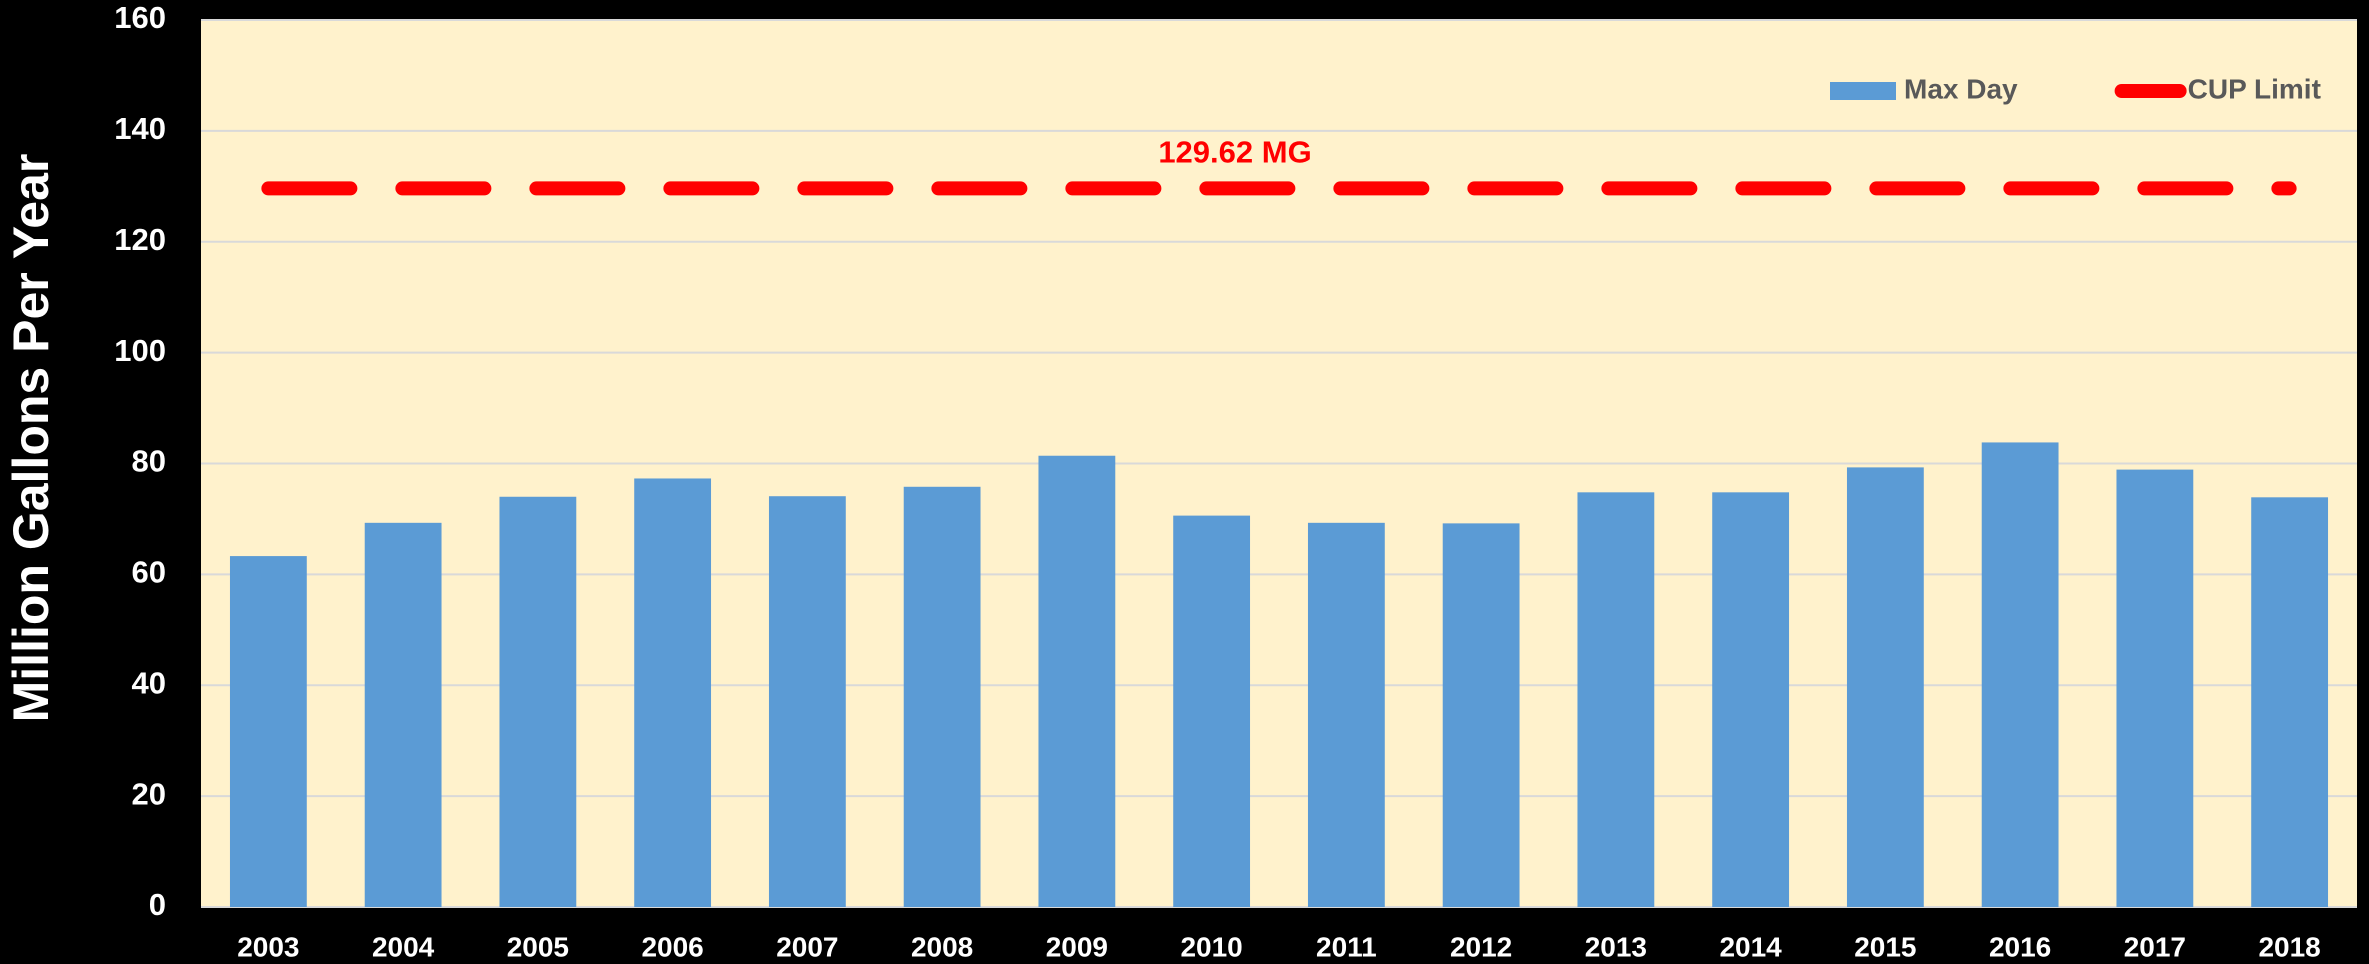 Image resolution: width=2369 pixels, height=964 pixels. I want to click on x-tick-label: 2012, so click(1481, 946).